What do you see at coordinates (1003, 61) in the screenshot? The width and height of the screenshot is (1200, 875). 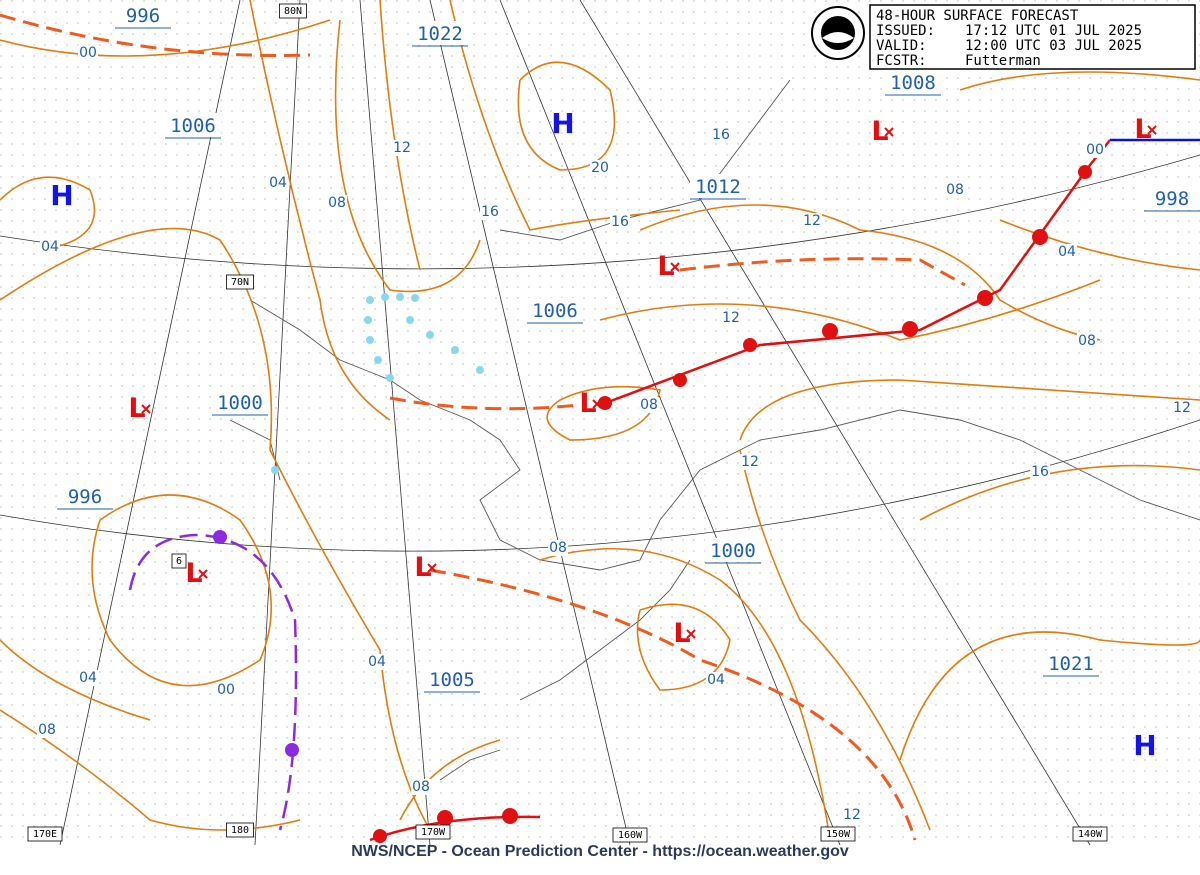 I see `header-value: Futterman` at bounding box center [1003, 61].